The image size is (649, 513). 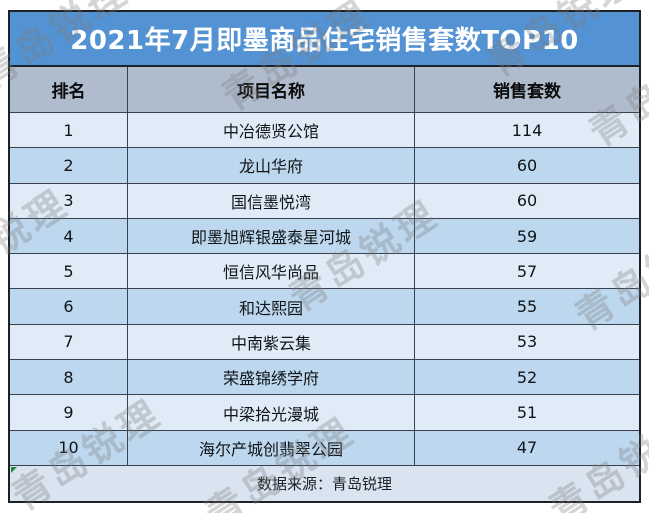 I want to click on rank-cell: 7, so click(x=68, y=342).